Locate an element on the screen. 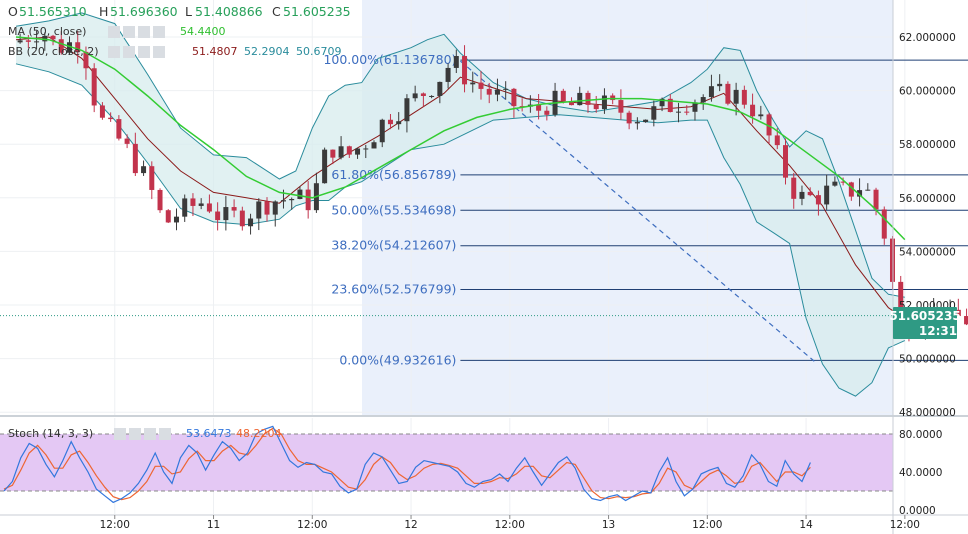 Image resolution: width=968 pixels, height=534 pixels. ma-legend: MA (50, close) 54.4400 is located at coordinates (117, 31).